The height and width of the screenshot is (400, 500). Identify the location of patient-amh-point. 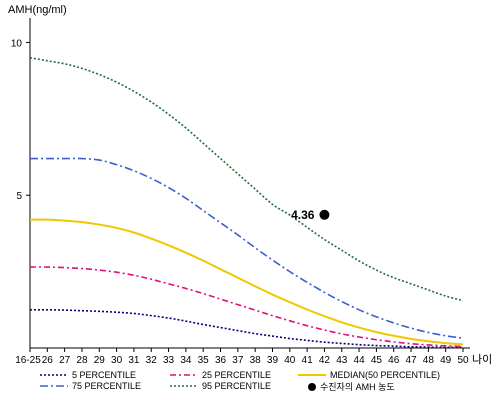
(324, 214).